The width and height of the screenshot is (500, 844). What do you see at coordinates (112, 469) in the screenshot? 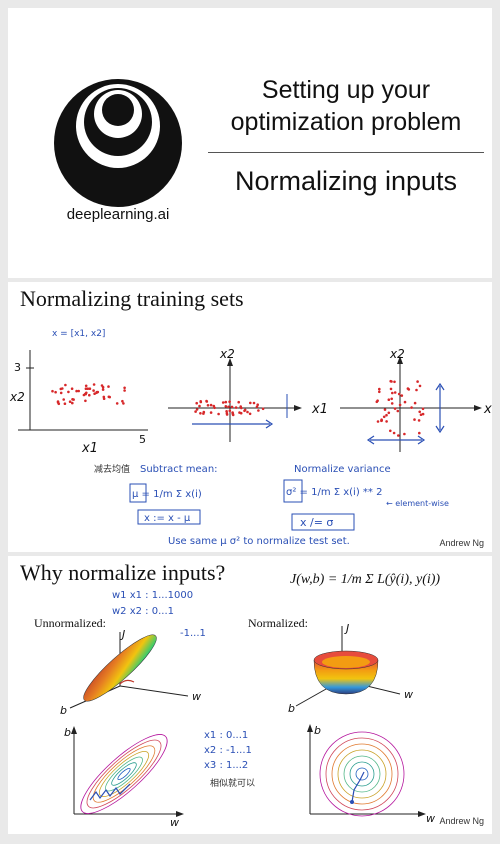
I see `cn-subtract-note: 减去均值` at bounding box center [112, 469].